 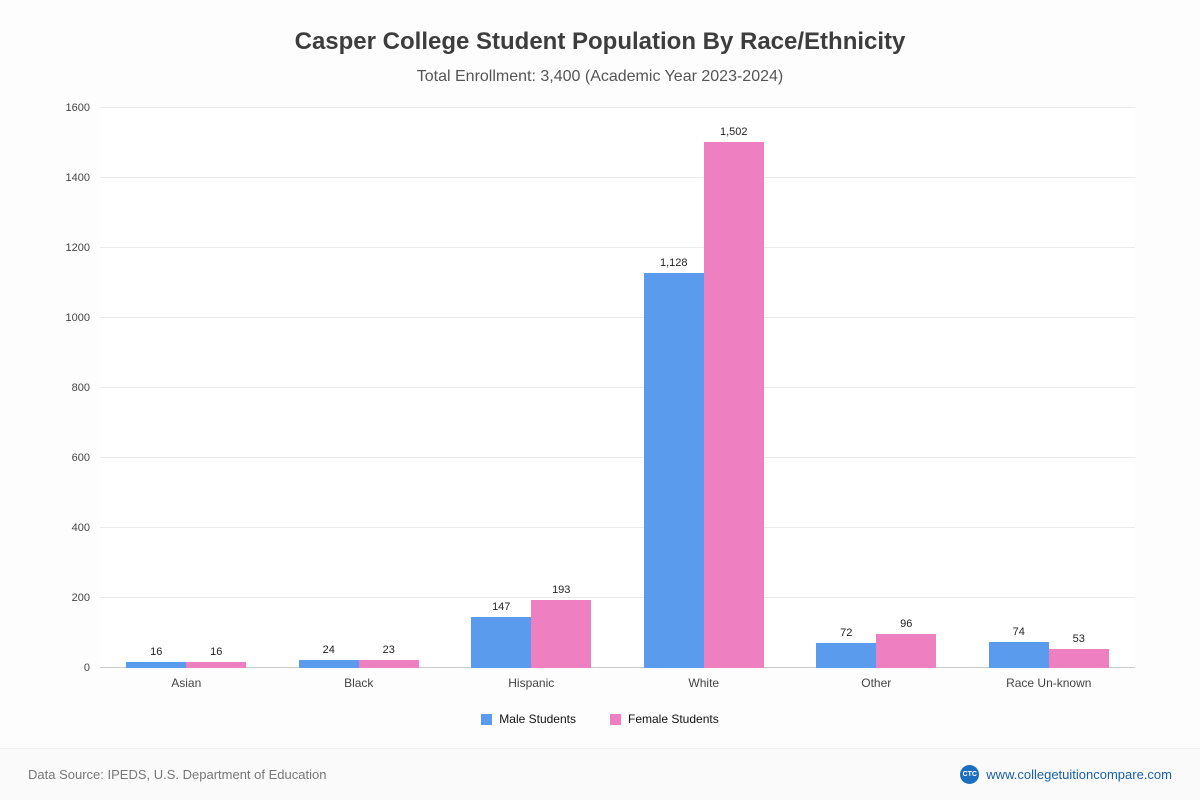 I want to click on bar-wrap: 193, so click(x=561, y=388).